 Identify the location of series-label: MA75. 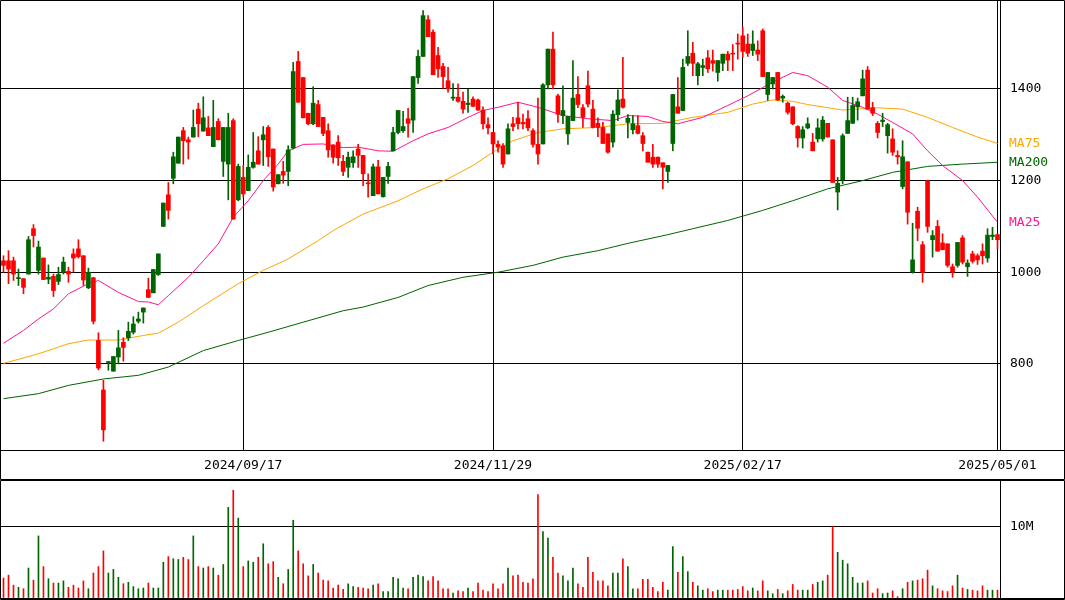
(1025, 142).